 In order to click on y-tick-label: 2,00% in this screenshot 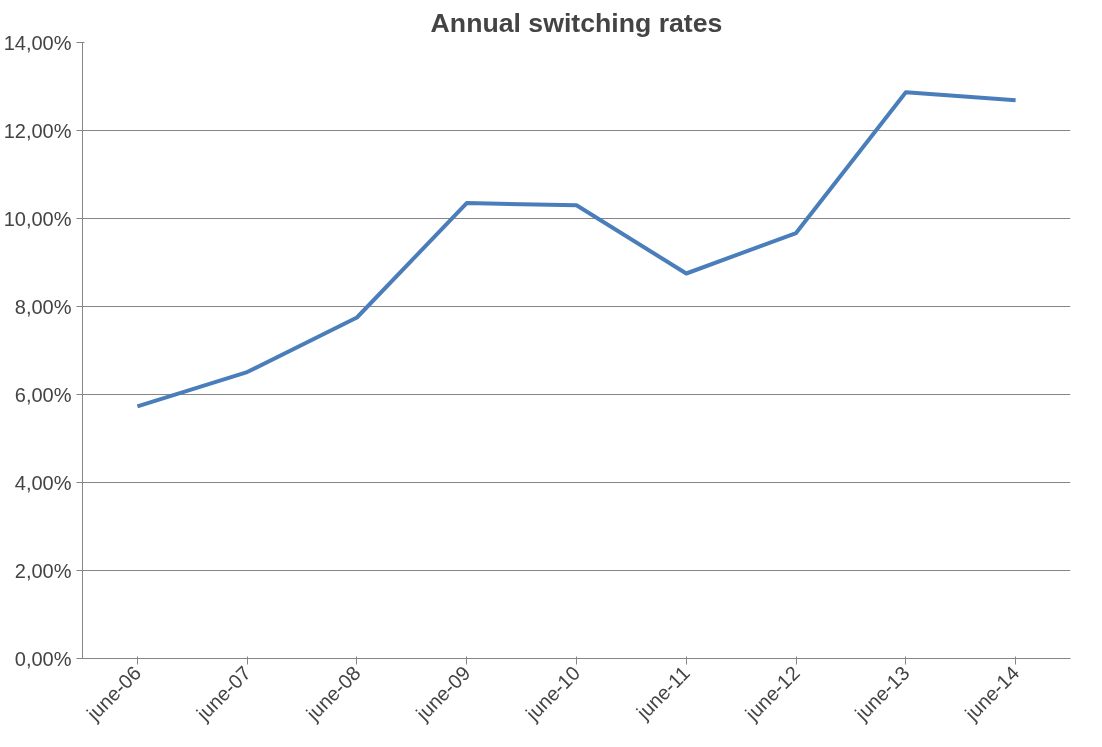, I will do `click(43, 570)`.